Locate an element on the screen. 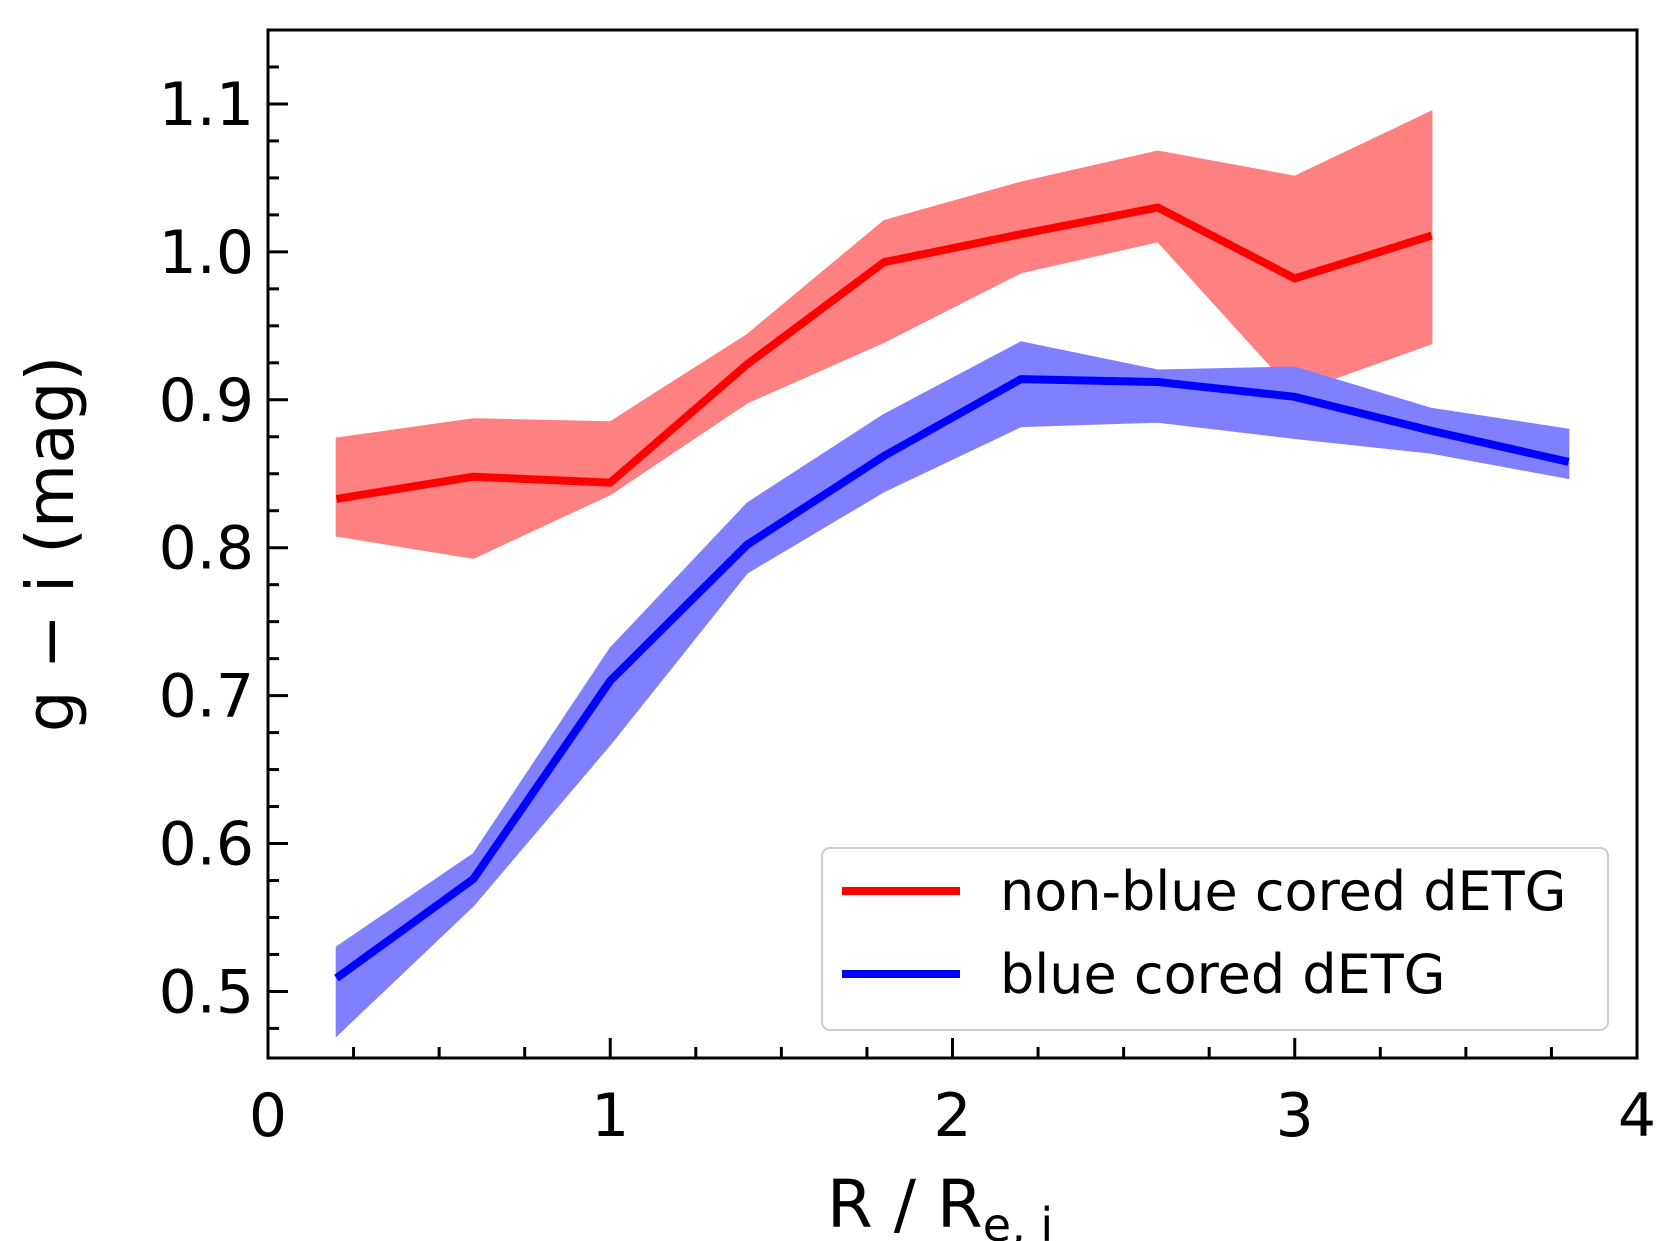  x-tick-label: 2 is located at coordinates (952, 1116).